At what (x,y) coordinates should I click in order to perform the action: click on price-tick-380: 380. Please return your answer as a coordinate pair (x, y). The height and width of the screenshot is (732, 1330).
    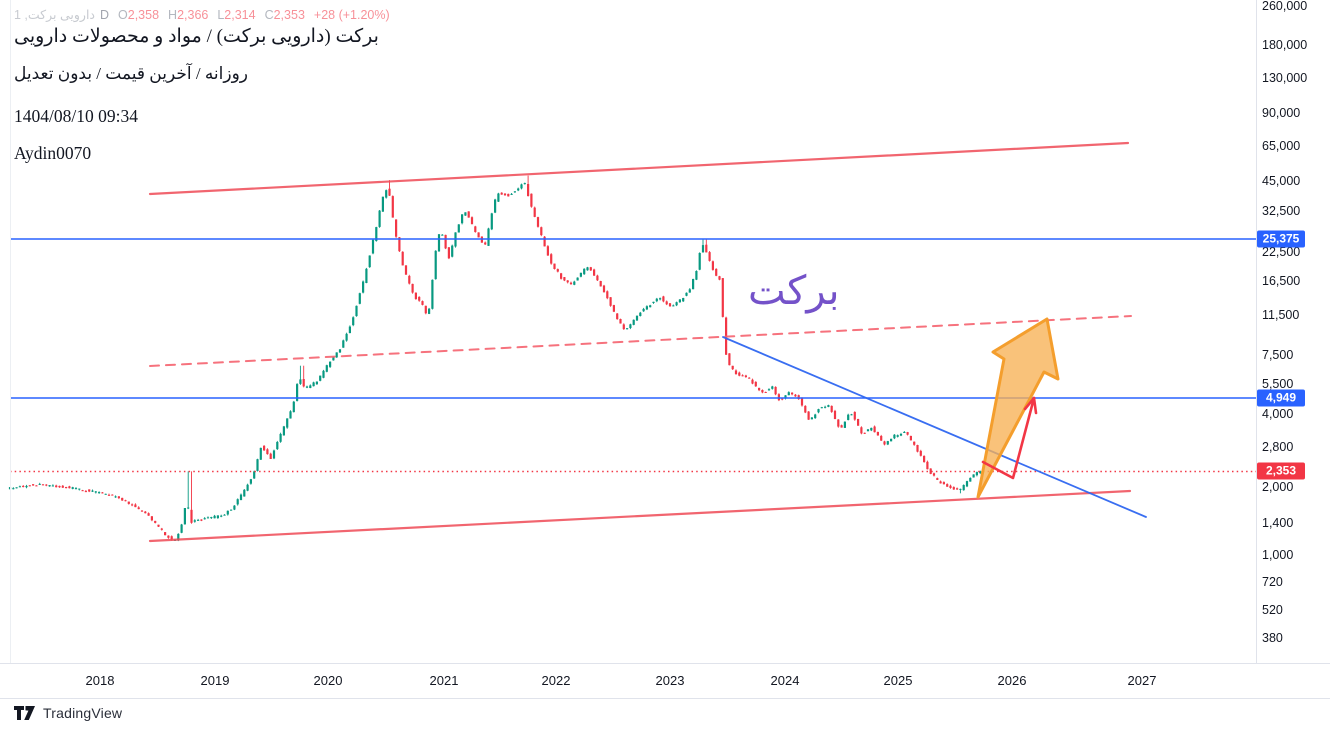
    Looking at the image, I should click on (1272, 638).